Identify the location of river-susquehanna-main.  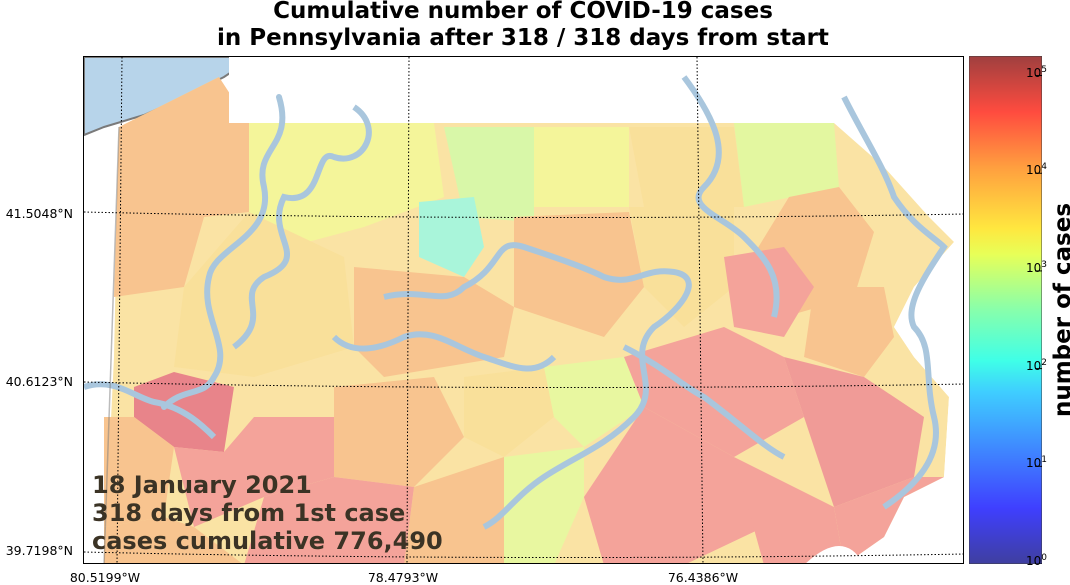
(537, 386).